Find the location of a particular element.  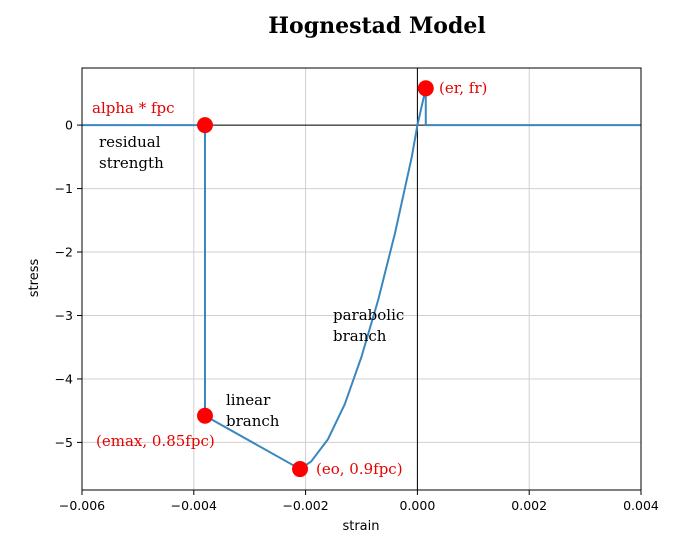

x-tick-label: 0.004 is located at coordinates (641, 505).